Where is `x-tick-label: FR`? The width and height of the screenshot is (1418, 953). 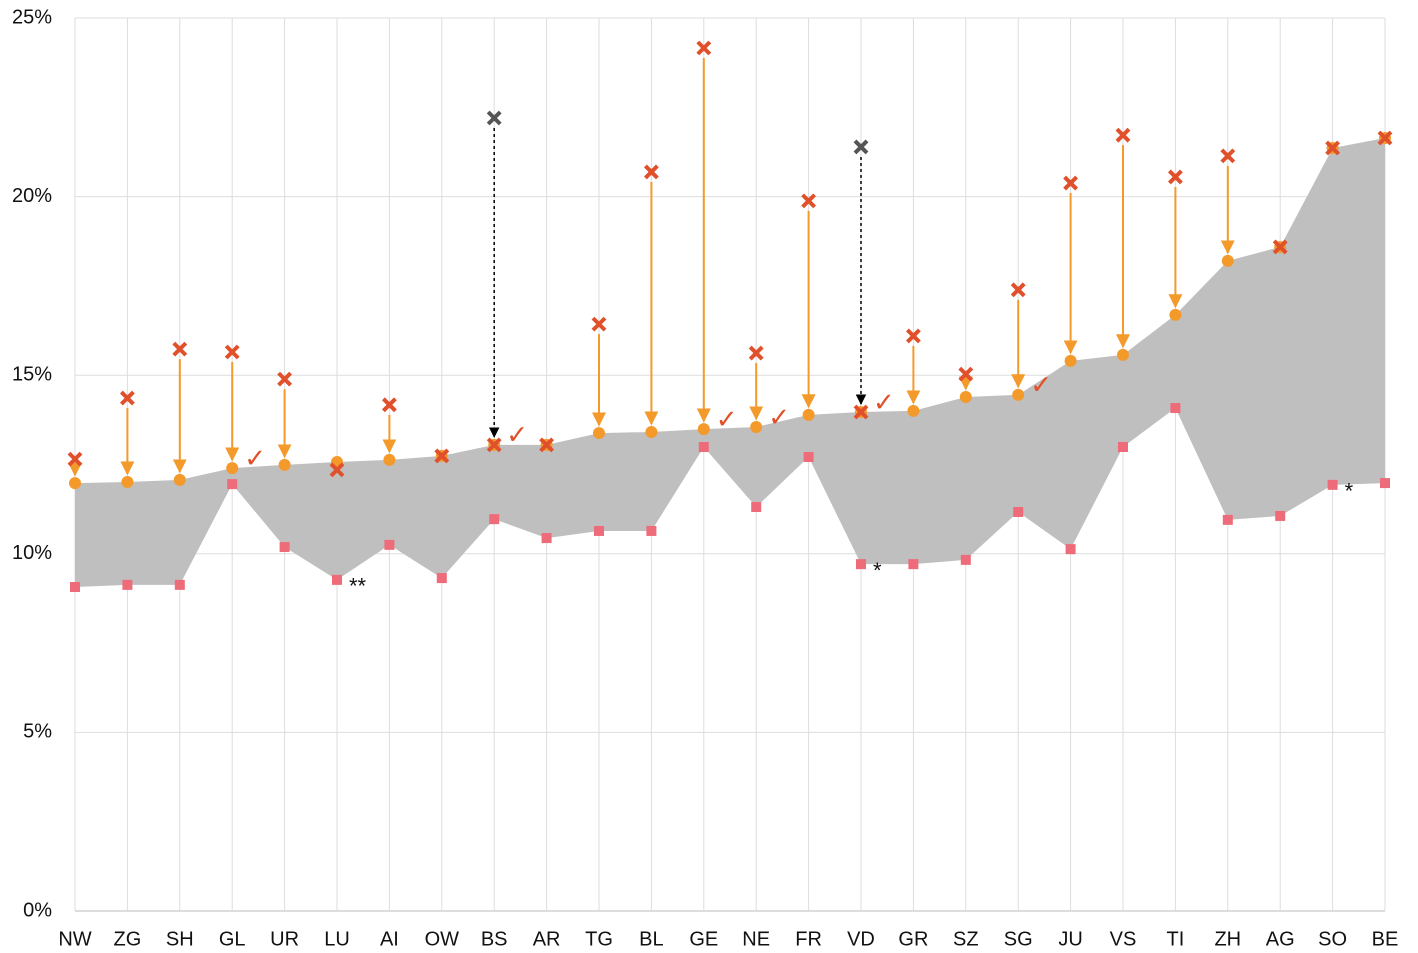 x-tick-label: FR is located at coordinates (808, 939).